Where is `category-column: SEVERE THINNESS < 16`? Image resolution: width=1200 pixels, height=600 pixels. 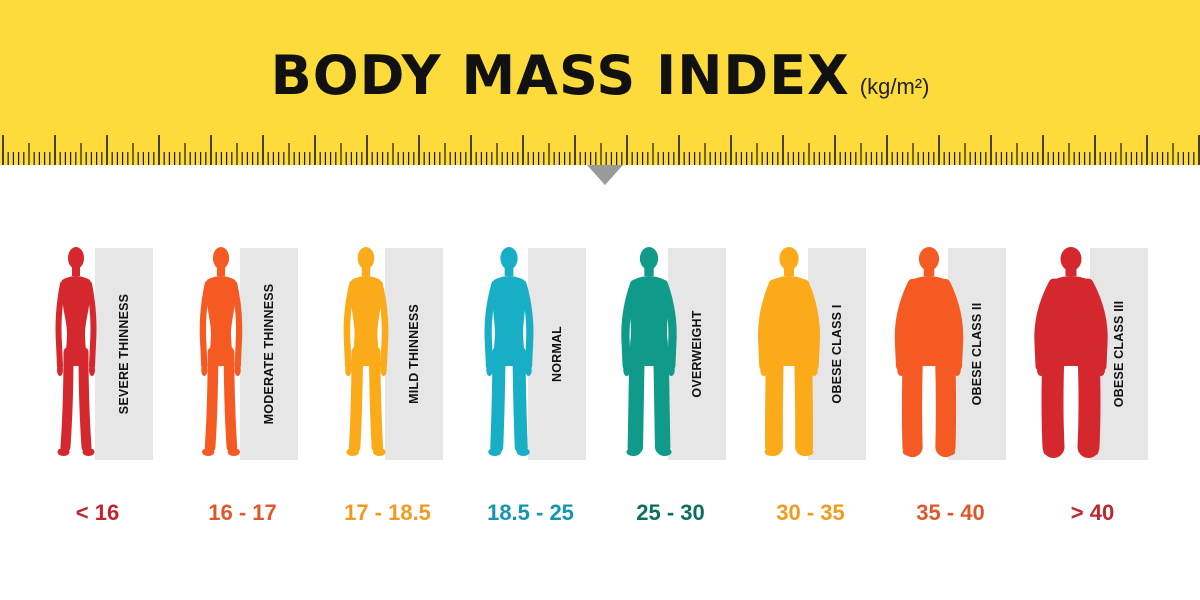 category-column: SEVERE THINNESS < 16 is located at coordinates (97, 392).